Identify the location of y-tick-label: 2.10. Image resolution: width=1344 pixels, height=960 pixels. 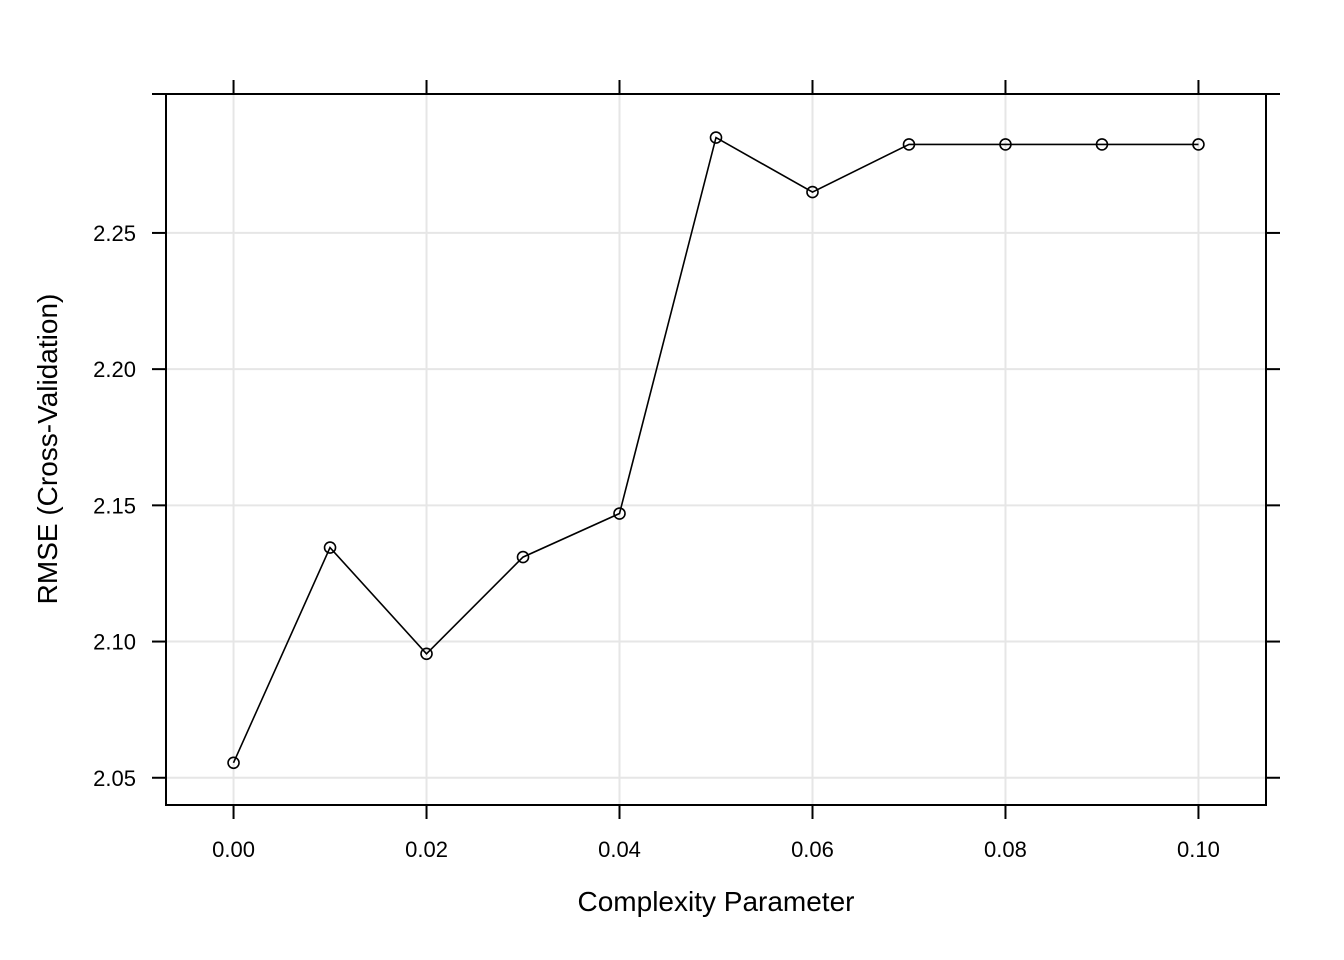
(114, 642).